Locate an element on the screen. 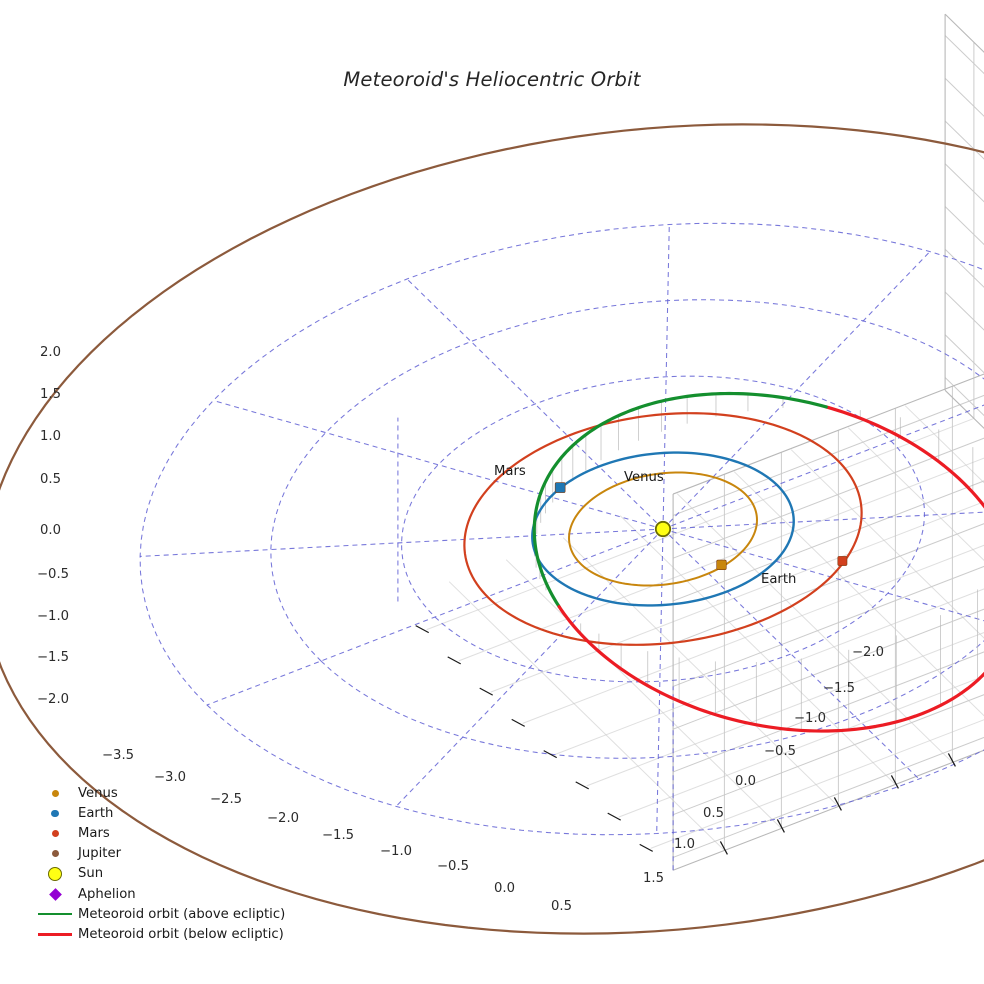  mars-label: Mars is located at coordinates (510, 471).